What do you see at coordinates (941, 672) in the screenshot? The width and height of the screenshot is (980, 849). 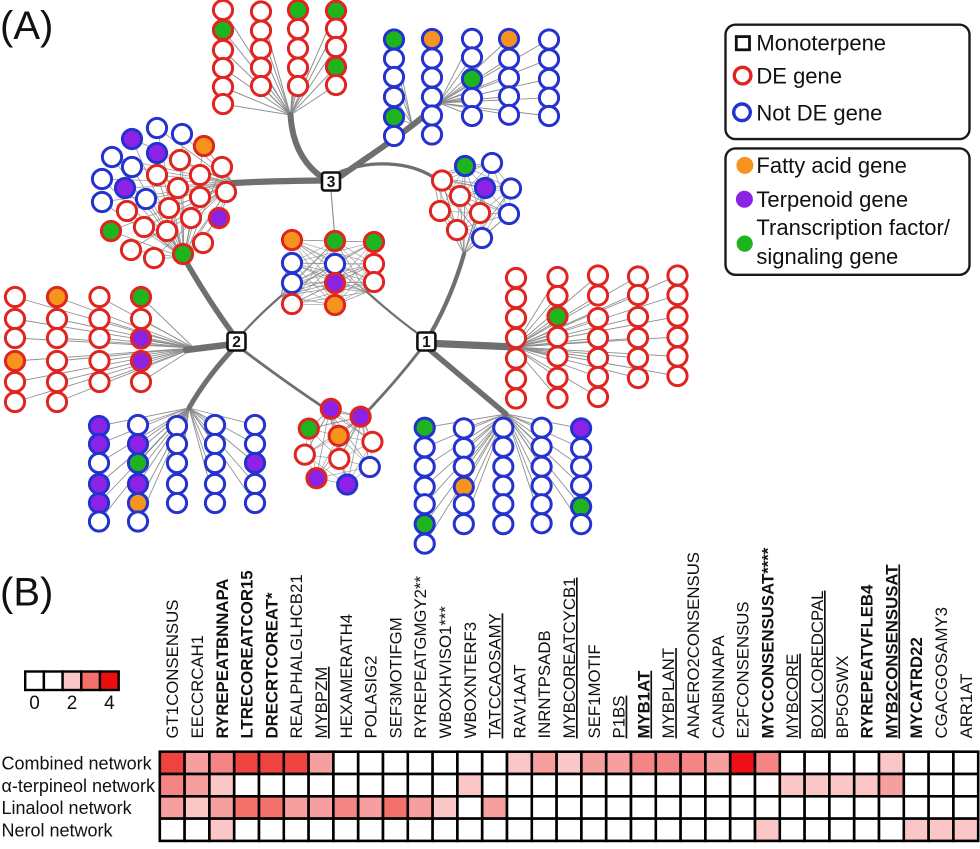 I see `svg-text: CGACGOSAMY3` at bounding box center [941, 672].